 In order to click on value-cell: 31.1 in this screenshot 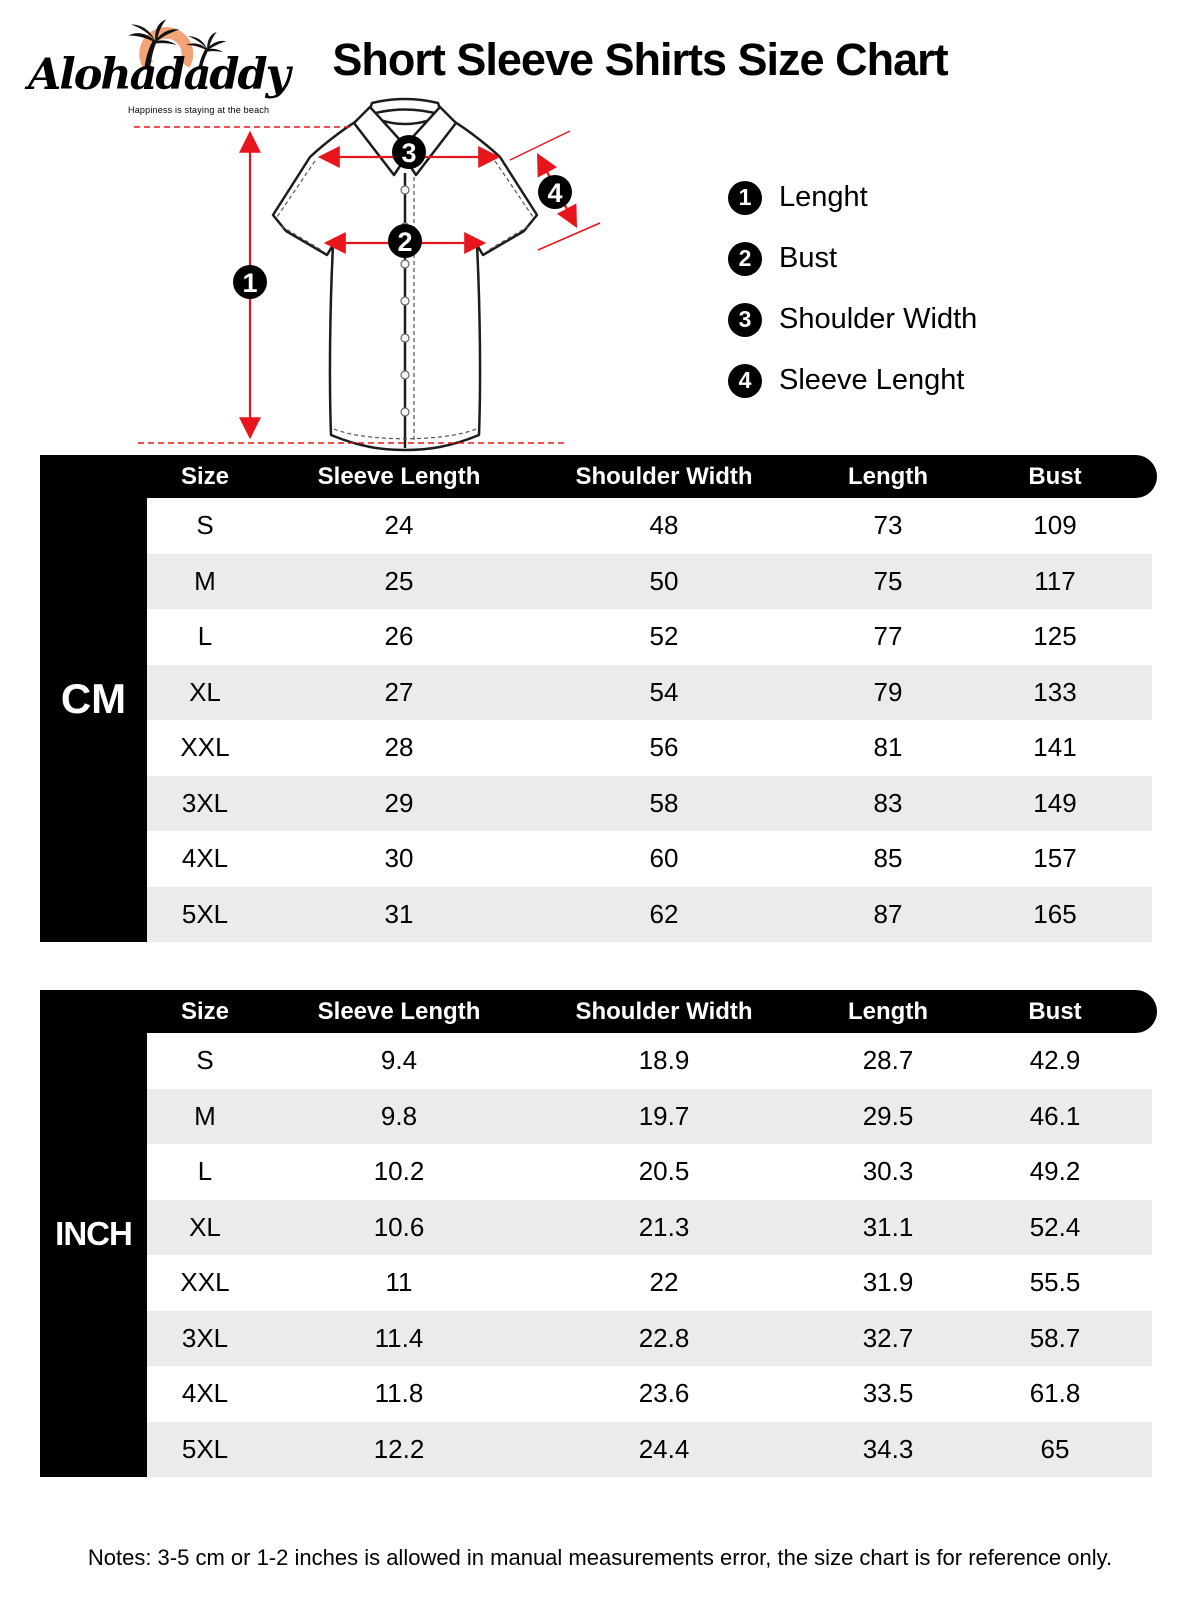, I will do `click(888, 1226)`.